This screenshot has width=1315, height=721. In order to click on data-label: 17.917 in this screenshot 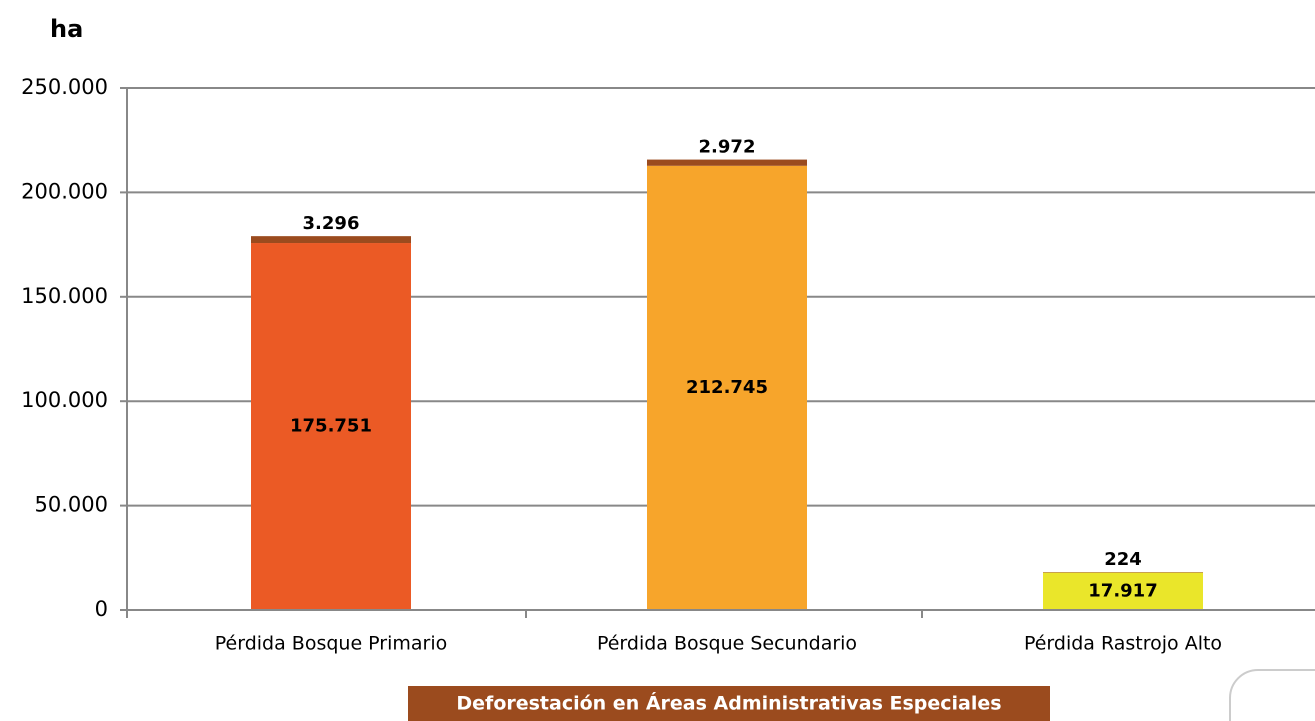, I will do `click(1122, 590)`.